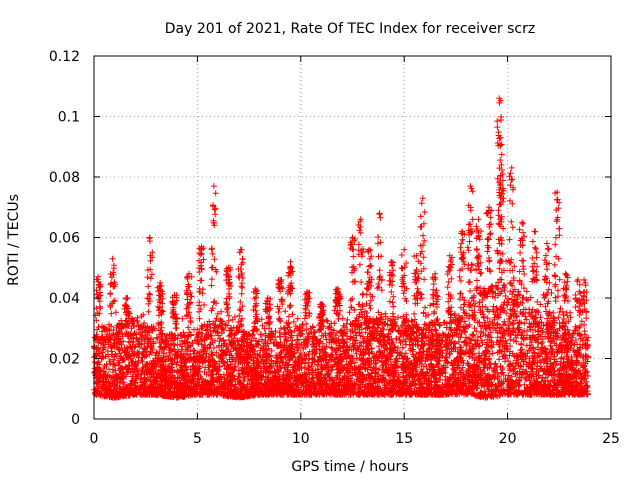 The width and height of the screenshot is (640, 480). I want to click on y-tick-label: 0.1, so click(69, 118).